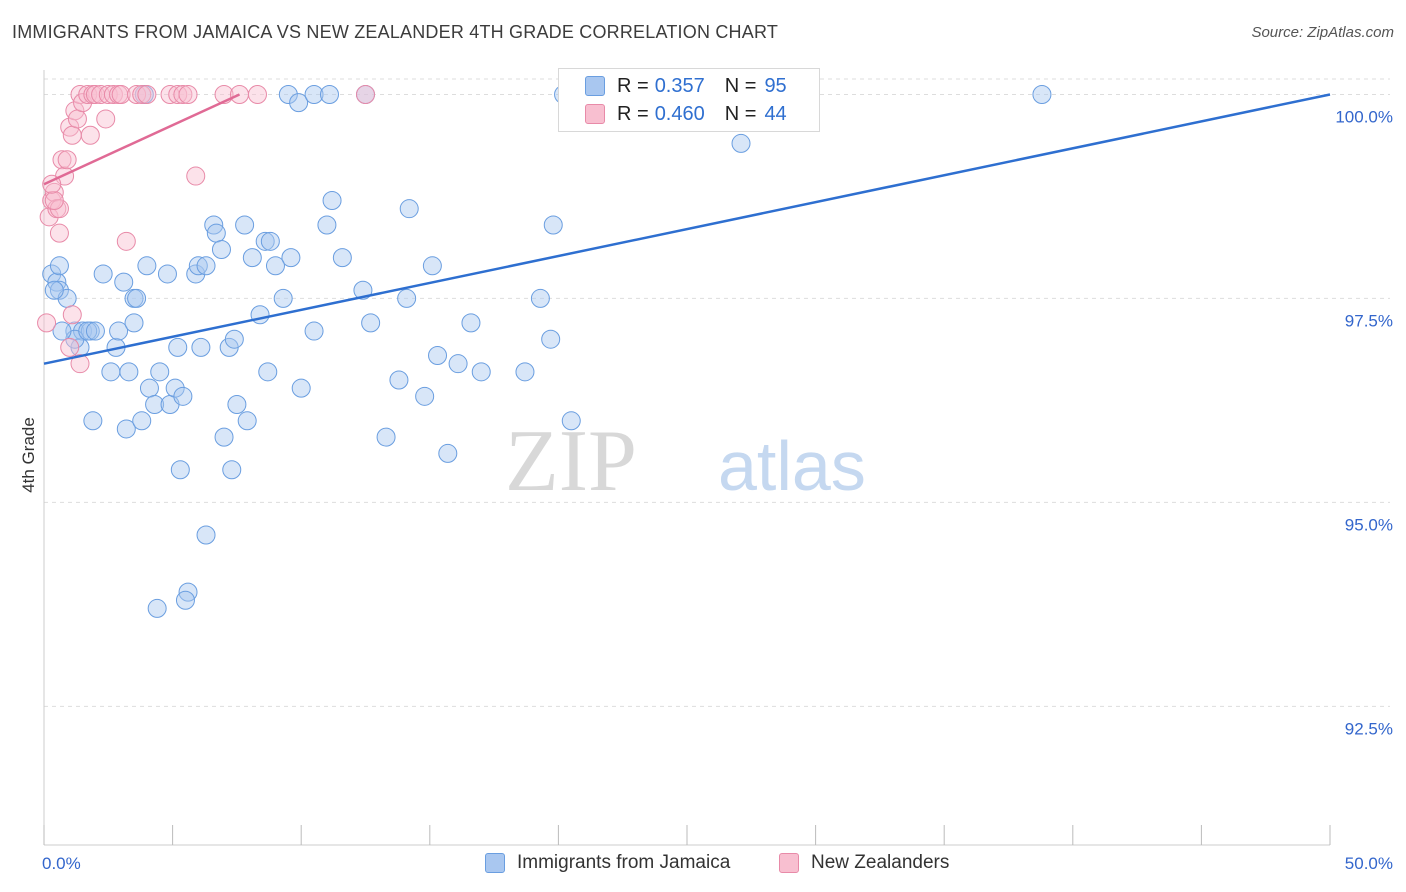  I want to click on x-tick-label: 50.0%, so click(1369, 863).